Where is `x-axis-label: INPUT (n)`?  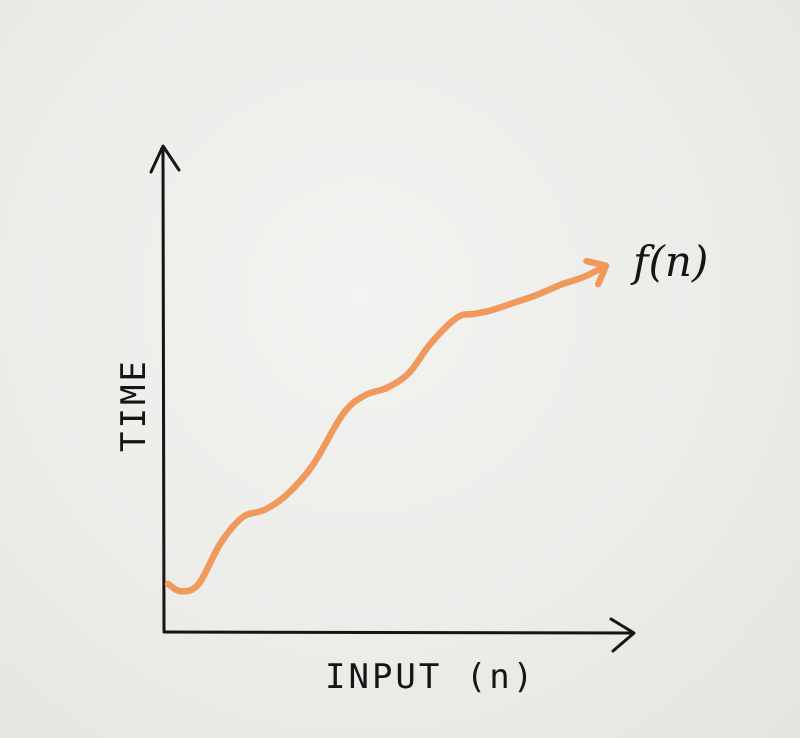 x-axis-label: INPUT (n) is located at coordinates (430, 677).